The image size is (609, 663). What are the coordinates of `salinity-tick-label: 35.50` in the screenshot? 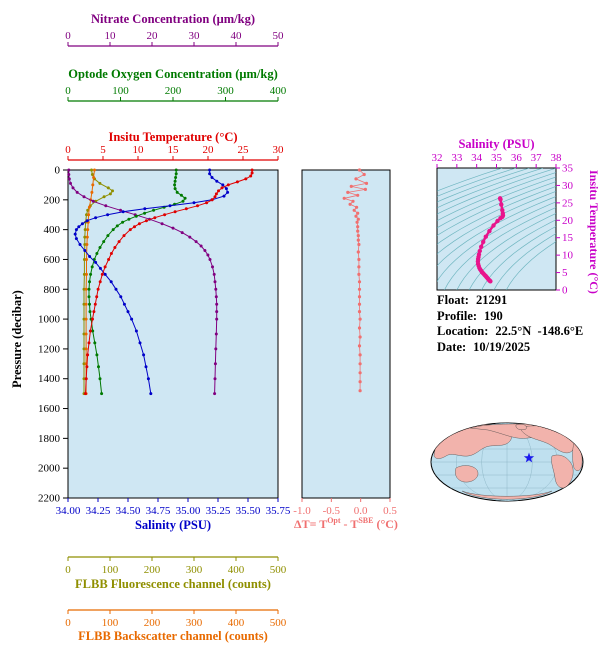 It's located at (248, 511).